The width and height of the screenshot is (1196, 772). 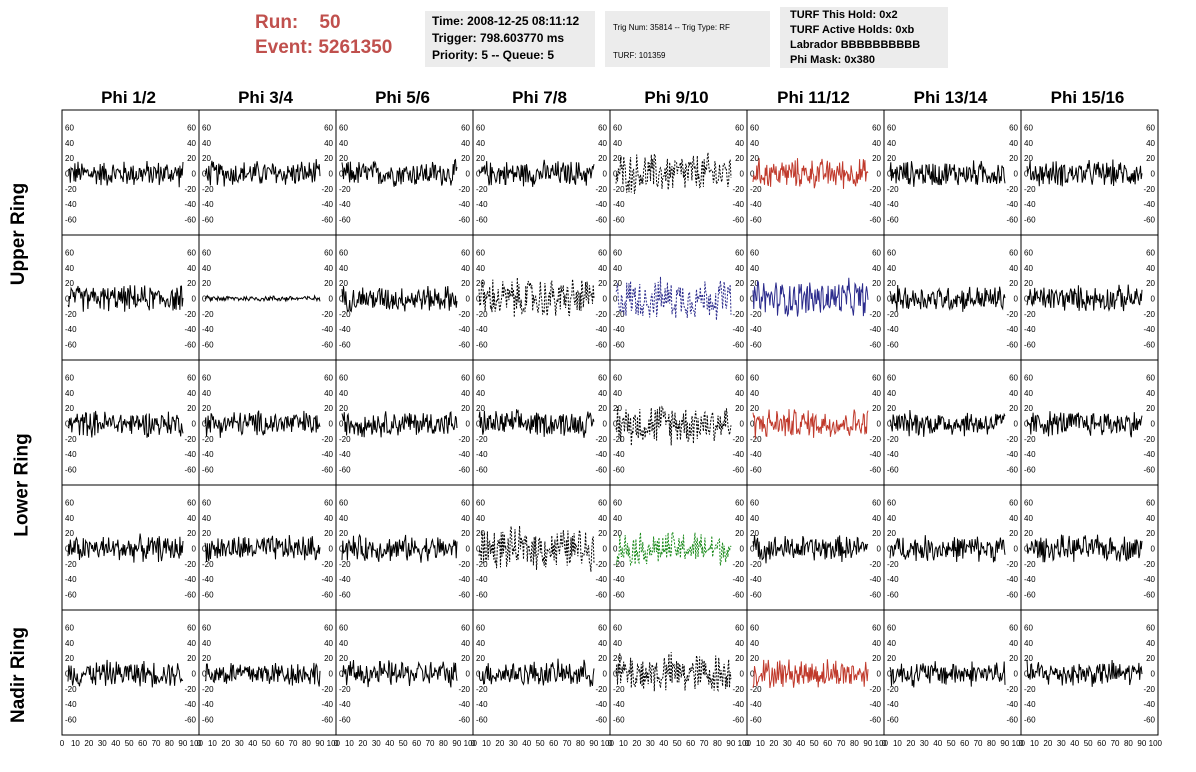 What do you see at coordinates (978, 743) in the screenshot?
I see `x-tick-label: 70` at bounding box center [978, 743].